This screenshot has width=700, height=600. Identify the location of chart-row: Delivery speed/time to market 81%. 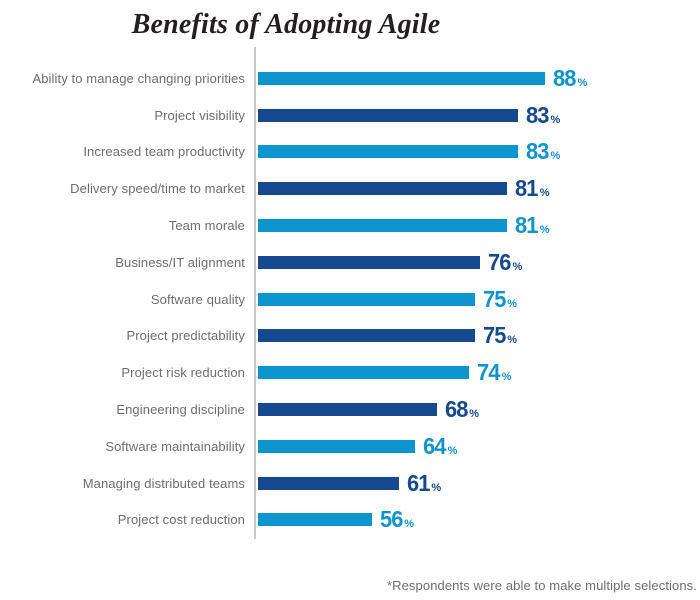
(350, 188).